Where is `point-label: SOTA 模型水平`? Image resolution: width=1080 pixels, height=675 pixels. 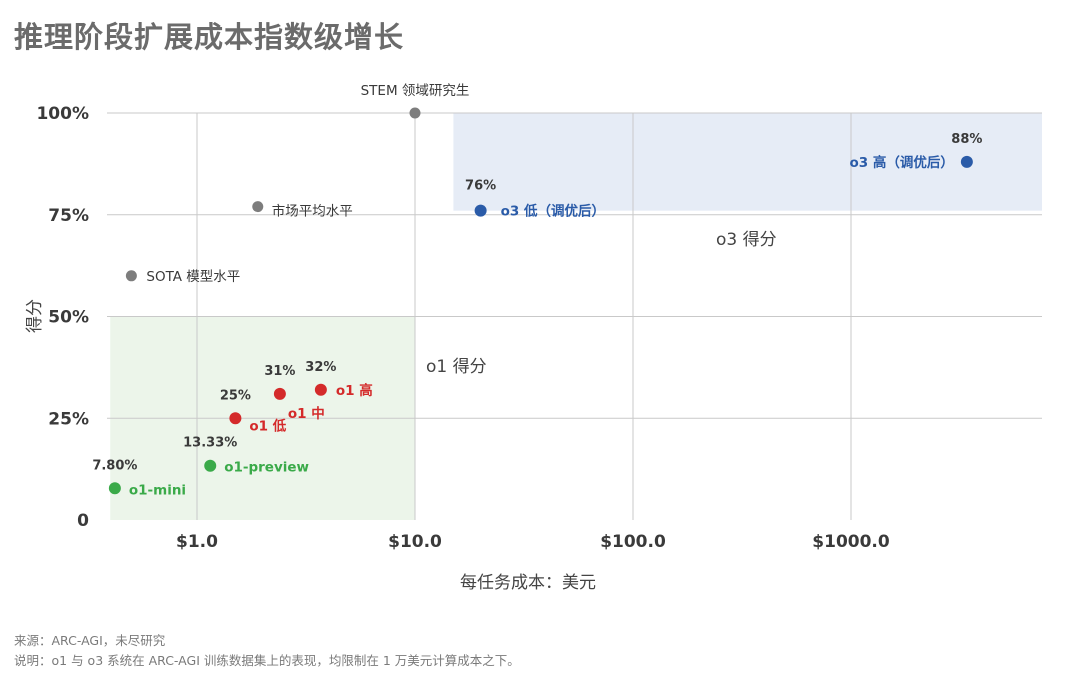 point-label: SOTA 模型水平 is located at coordinates (193, 277).